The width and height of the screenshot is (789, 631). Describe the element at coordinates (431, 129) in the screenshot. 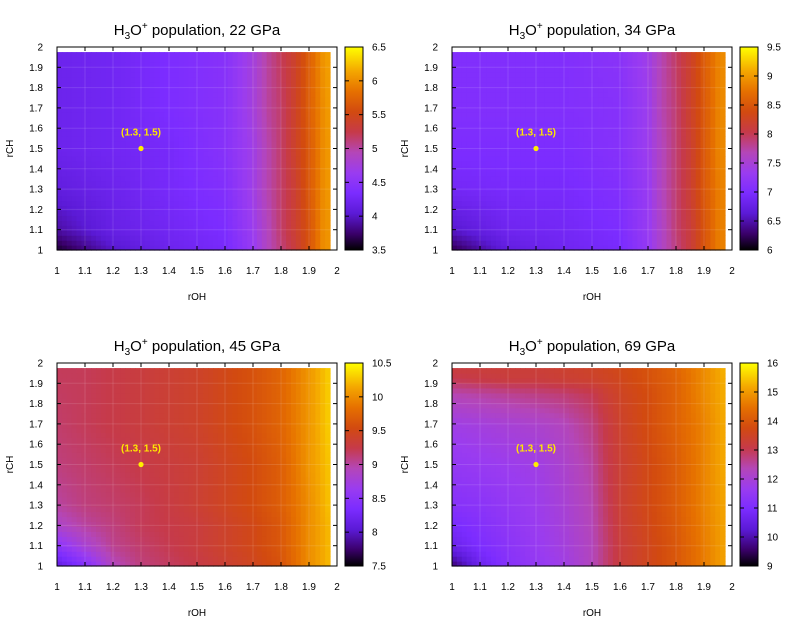

I see `y-tick-label: 1.6` at that location.